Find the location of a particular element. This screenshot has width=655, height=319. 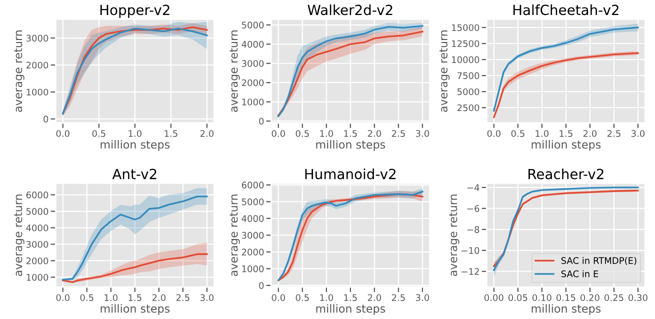

chart-title: HalfCheetah-v2 is located at coordinates (565, 10).